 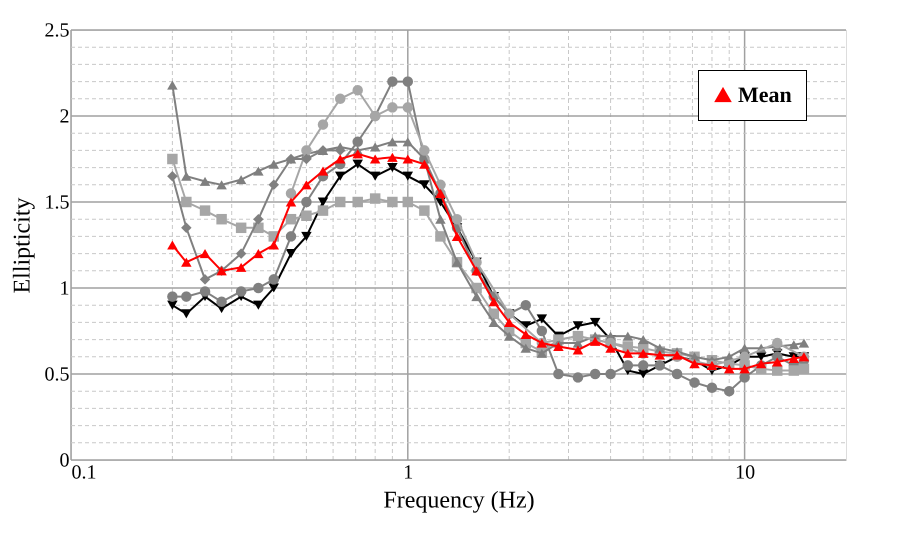 I want to click on y-tick-label: 0, so click(x=65, y=461).